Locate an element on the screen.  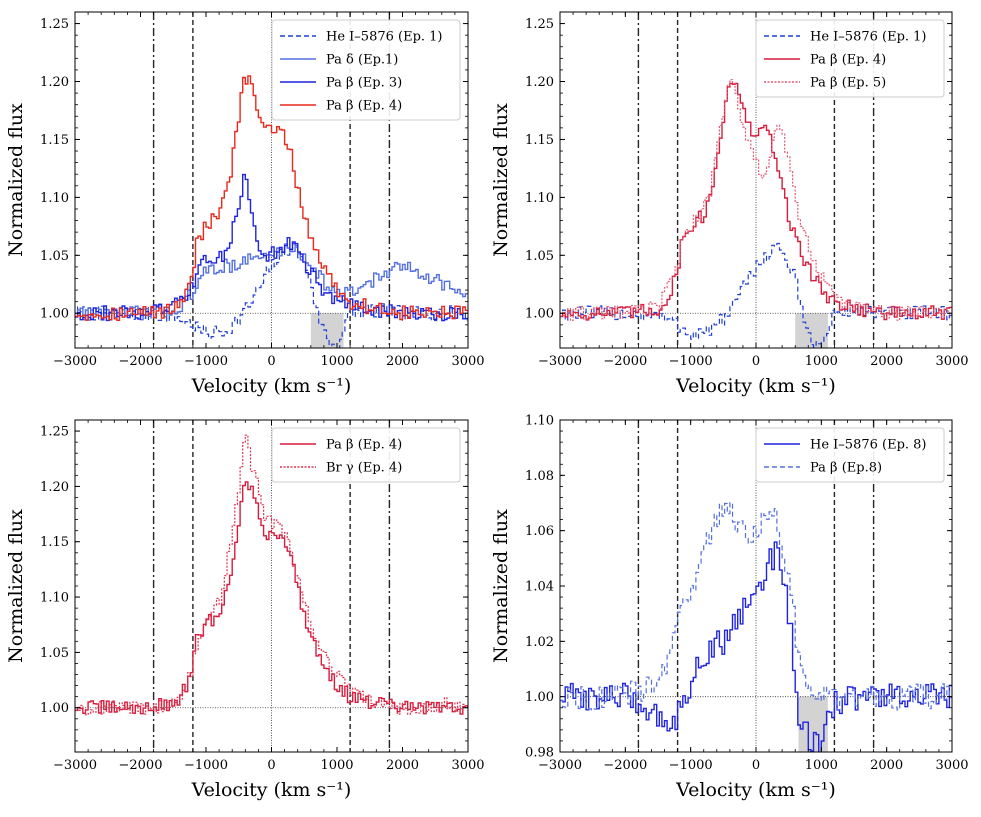
series-line-pab8 is located at coordinates (756, 606).